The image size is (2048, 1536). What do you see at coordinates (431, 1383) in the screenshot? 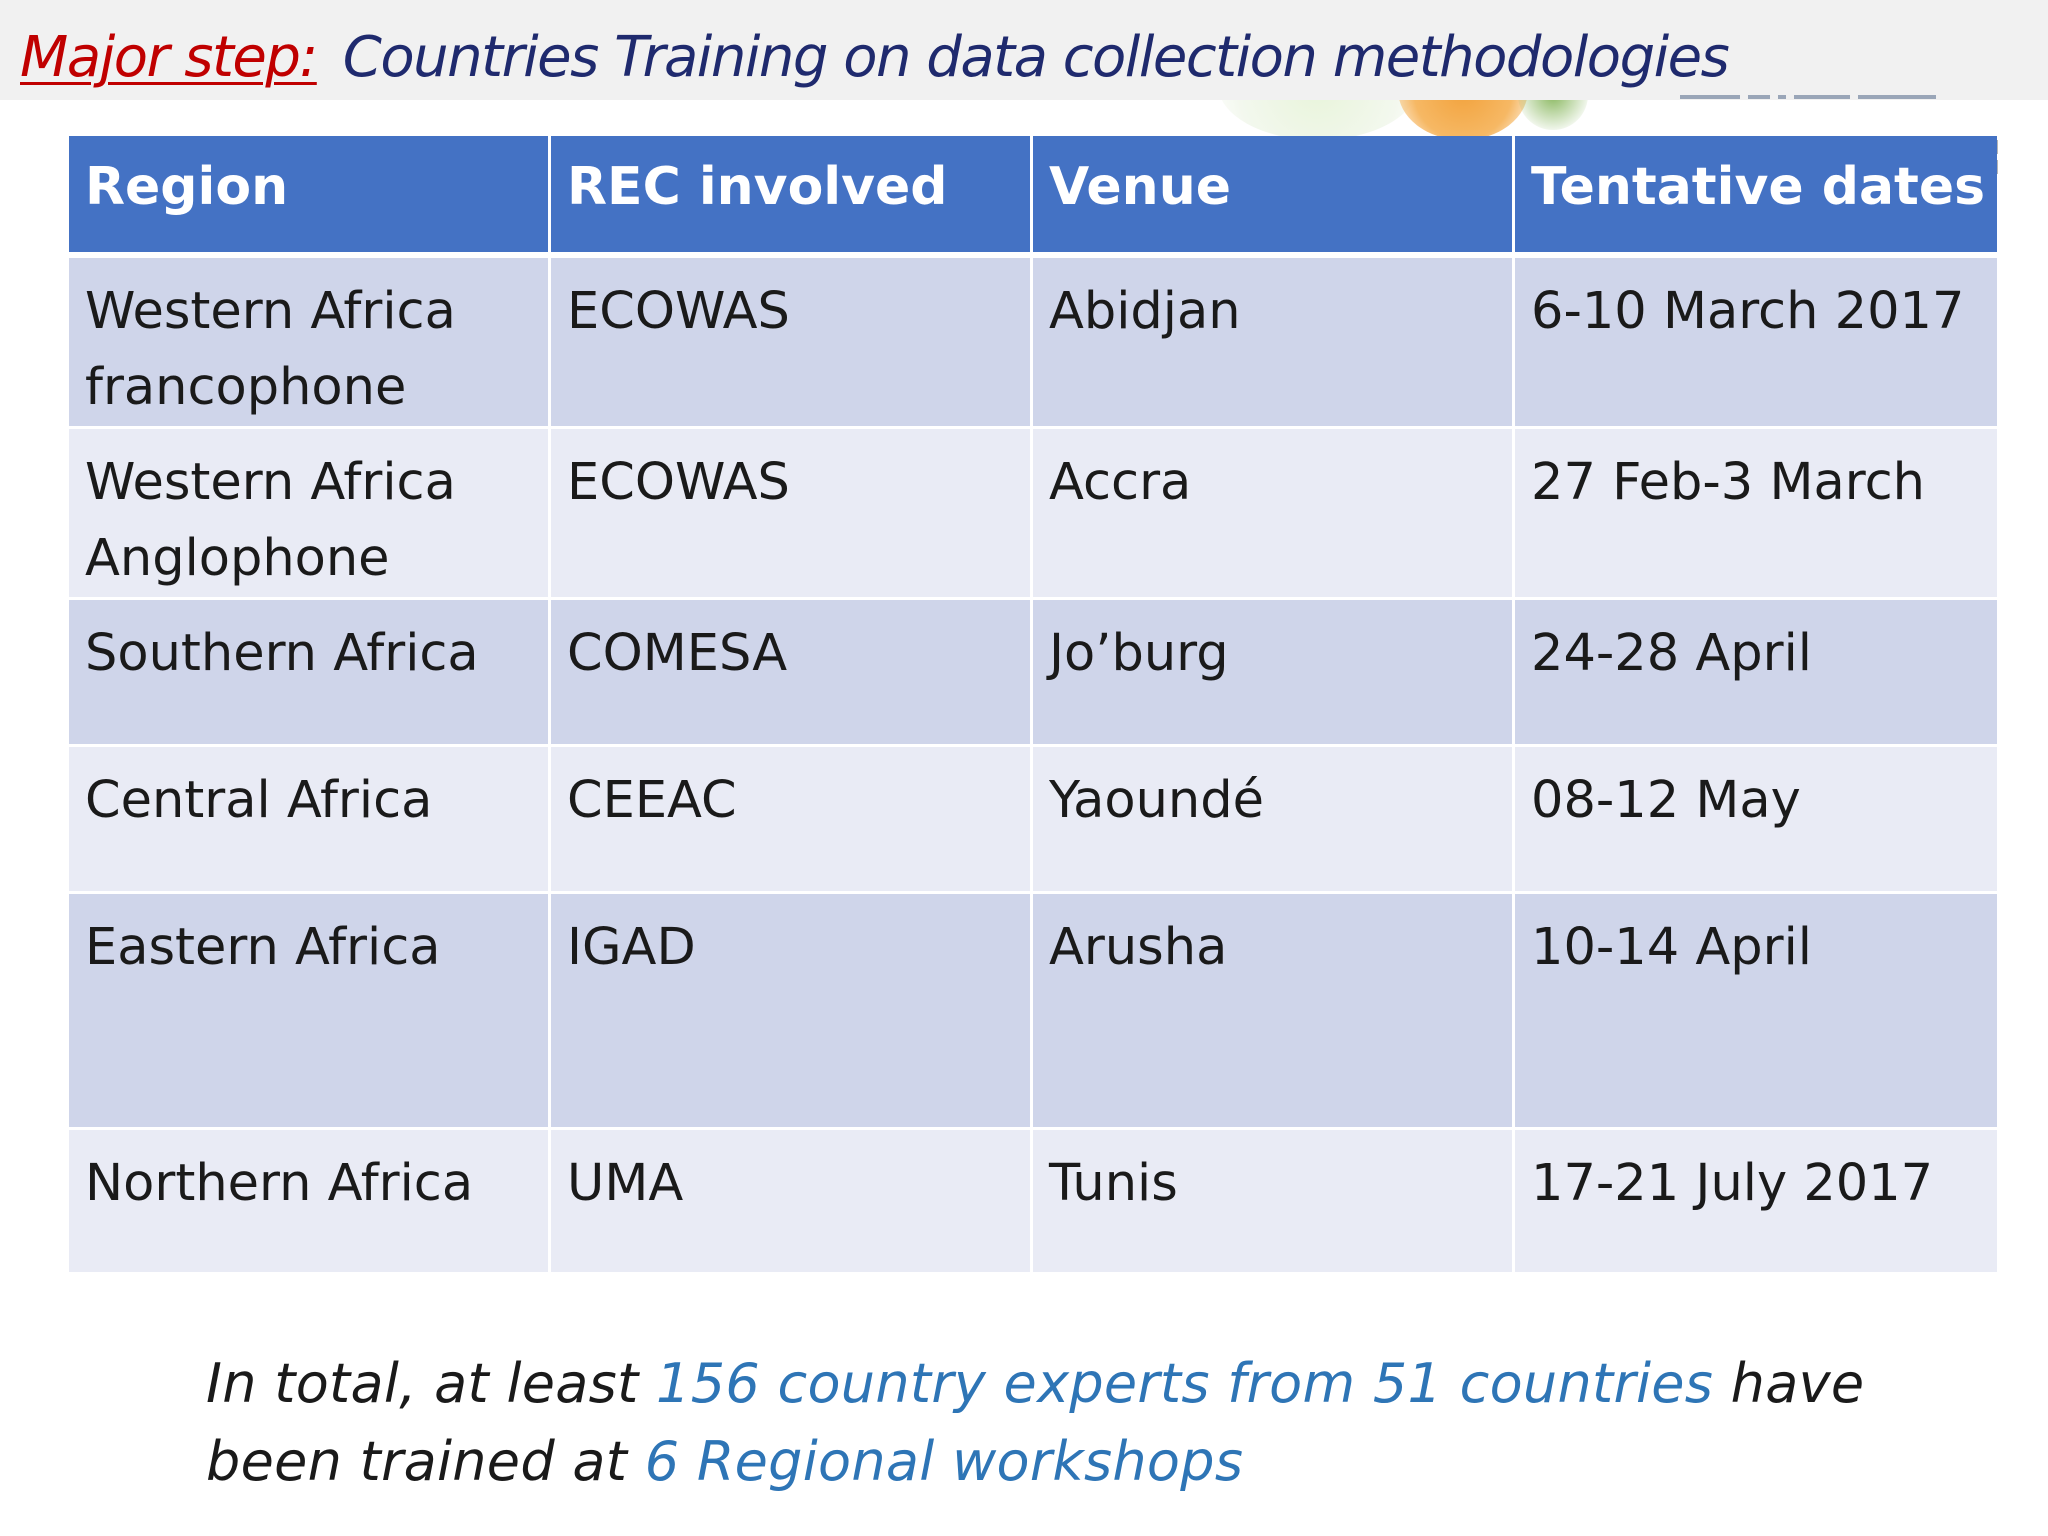
I see `summary-text-part: In total, at least` at bounding box center [431, 1383].